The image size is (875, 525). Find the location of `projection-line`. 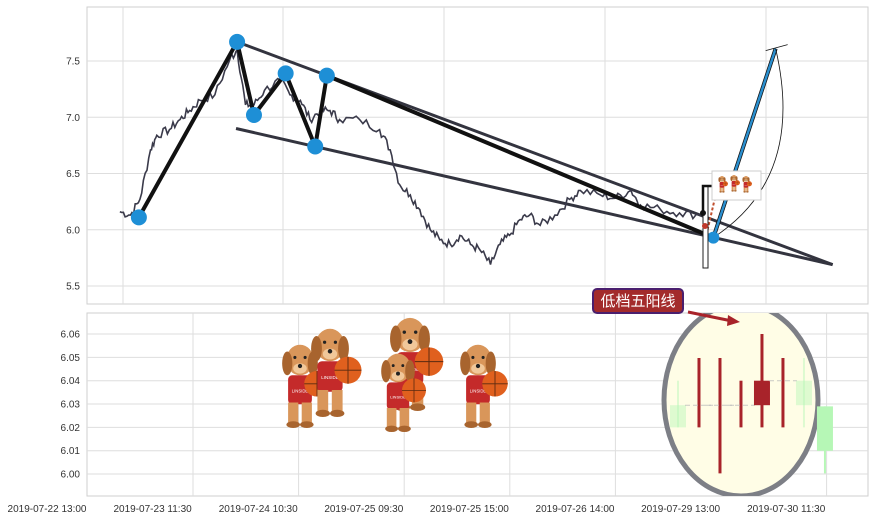

projection-line is located at coordinates (744, 143).